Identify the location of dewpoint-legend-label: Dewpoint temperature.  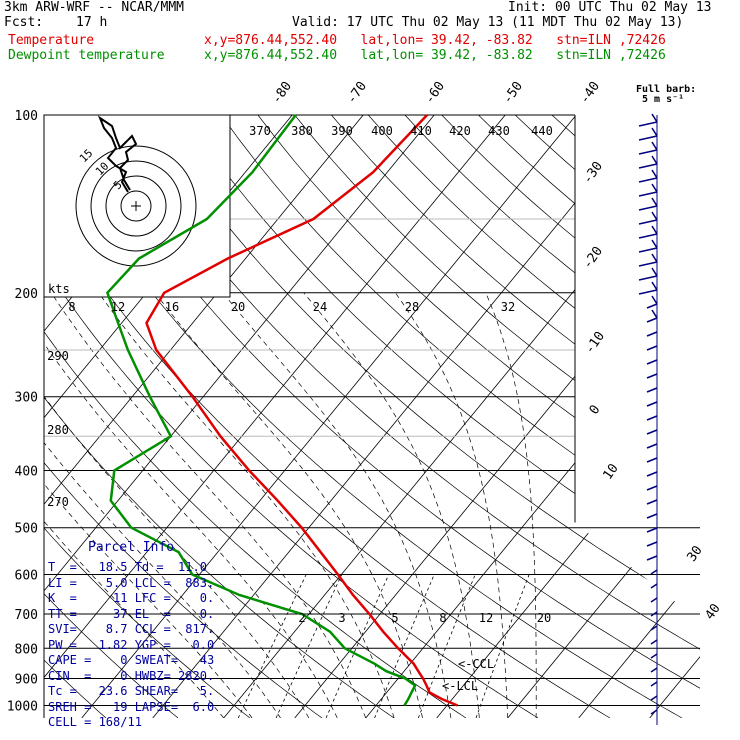
(86, 55).